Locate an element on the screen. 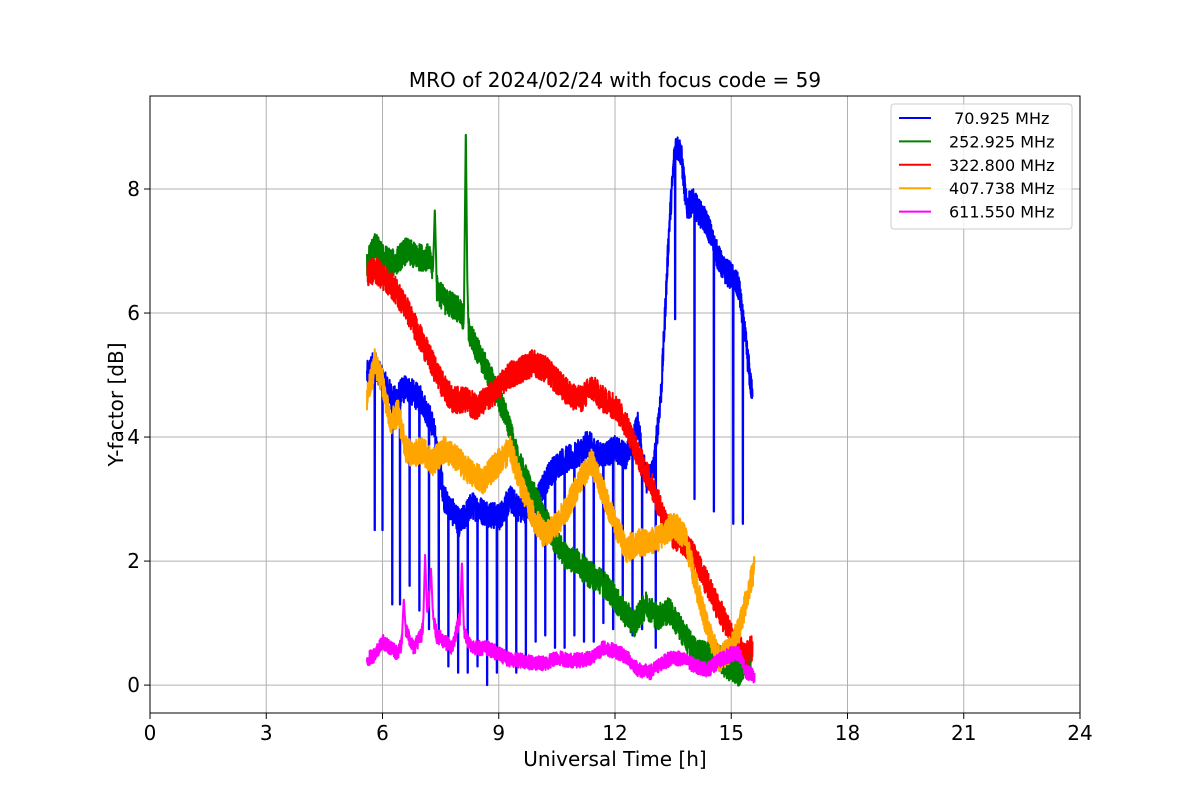 This screenshot has height=800, width=1200. x-tick-label: 21 is located at coordinates (963, 733).